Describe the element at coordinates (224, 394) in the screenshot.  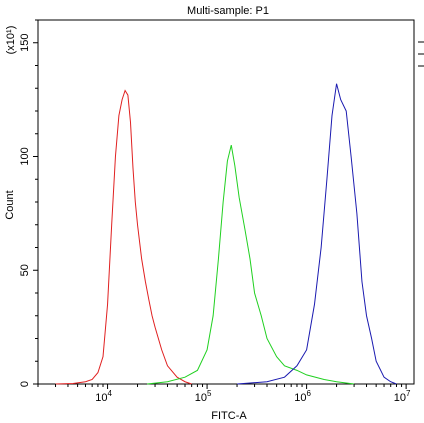
I see `x-axis: 10⁴ 10⁵ 10⁶ 10⁷` at that location.